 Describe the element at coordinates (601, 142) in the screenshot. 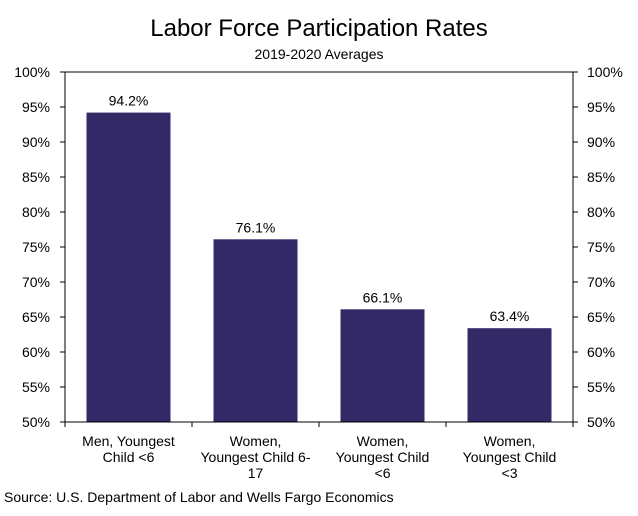

I see `right-tick-label-90: 90%` at that location.